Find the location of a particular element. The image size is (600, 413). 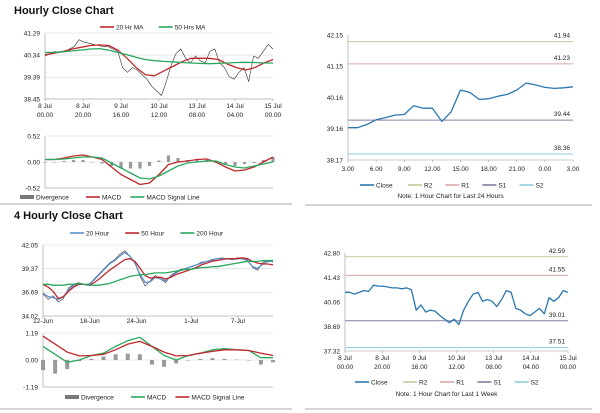

series-line-macd-signal-line is located at coordinates (159, 168).